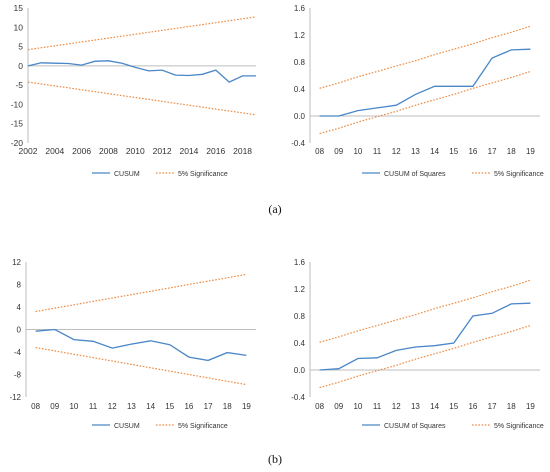 The width and height of the screenshot is (550, 472). What do you see at coordinates (54, 151) in the screenshot?
I see `x-tick-label: 2004` at bounding box center [54, 151].